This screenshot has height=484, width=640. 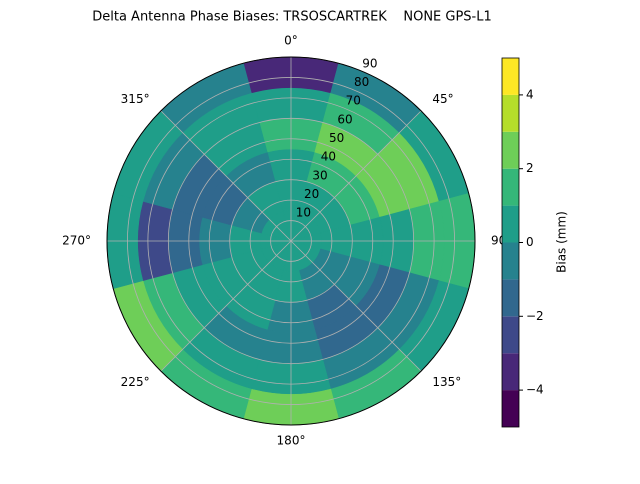 I want to click on radial-tick-label: 70, so click(x=353, y=101).